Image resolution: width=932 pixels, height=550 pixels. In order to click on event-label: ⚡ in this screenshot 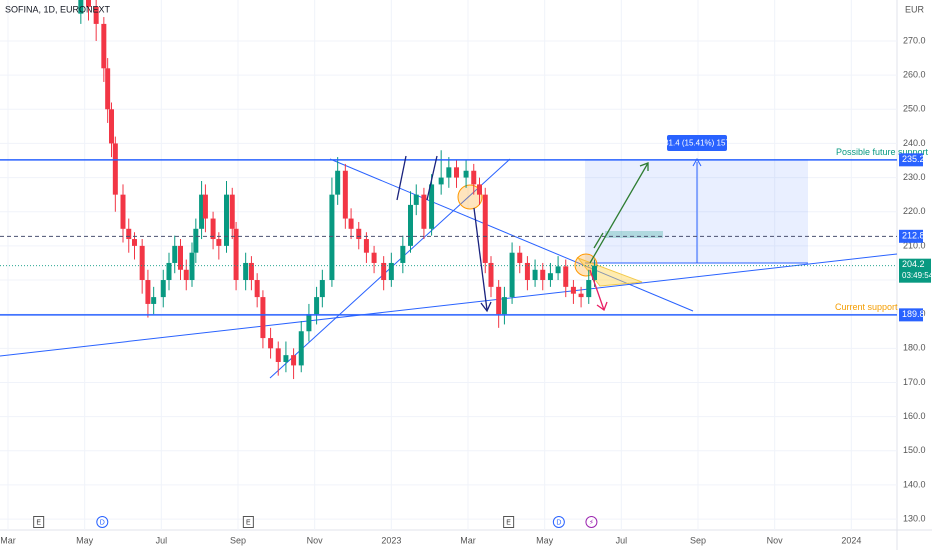, I will do `click(591, 522)`.